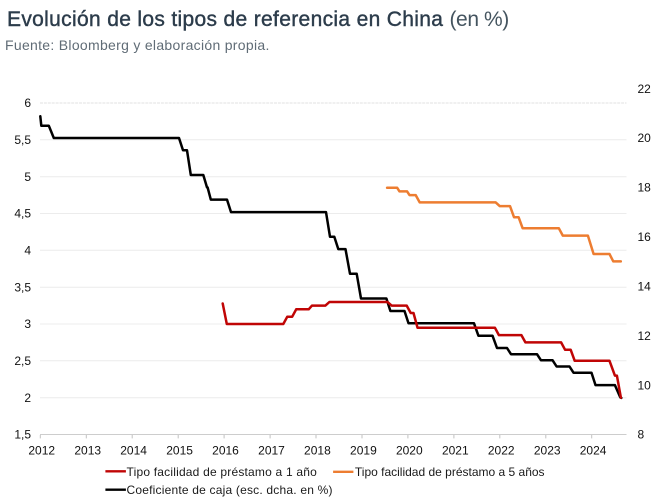  What do you see at coordinates (409, 450) in the screenshot?
I see `svg-text: 2020` at bounding box center [409, 450].